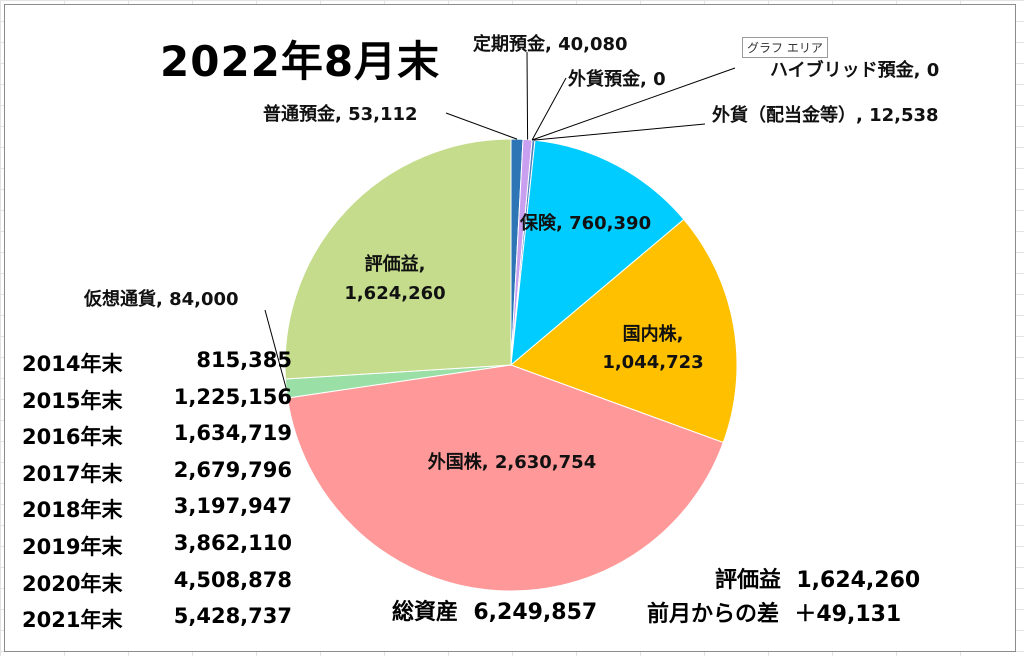  Describe the element at coordinates (597, 253) in the screenshot. I see `pie-slice-hoken` at that location.